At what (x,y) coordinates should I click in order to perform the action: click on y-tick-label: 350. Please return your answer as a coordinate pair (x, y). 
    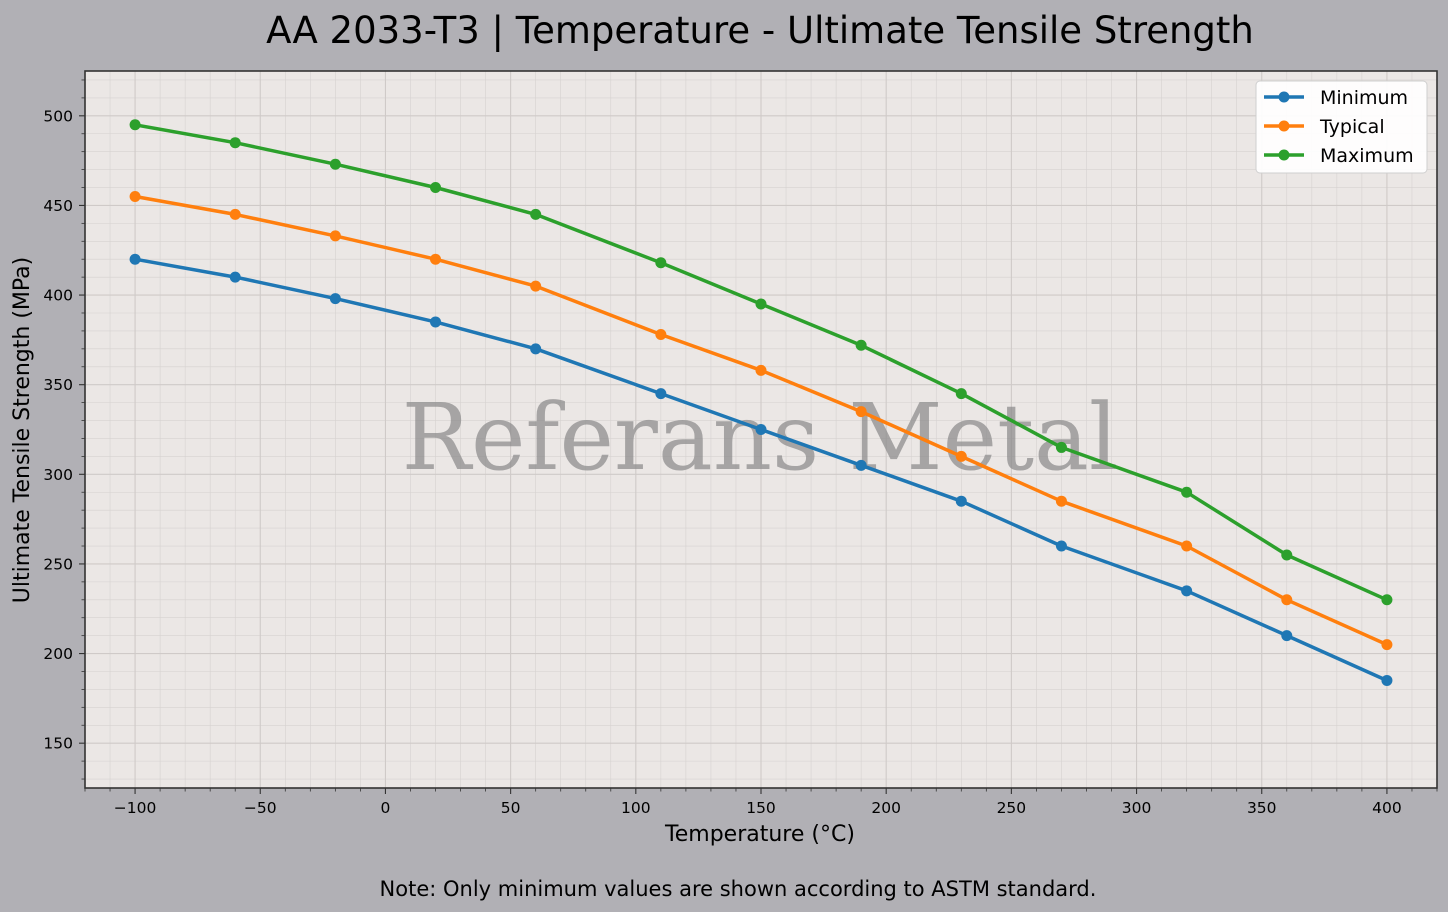
    Looking at the image, I should click on (58, 385).